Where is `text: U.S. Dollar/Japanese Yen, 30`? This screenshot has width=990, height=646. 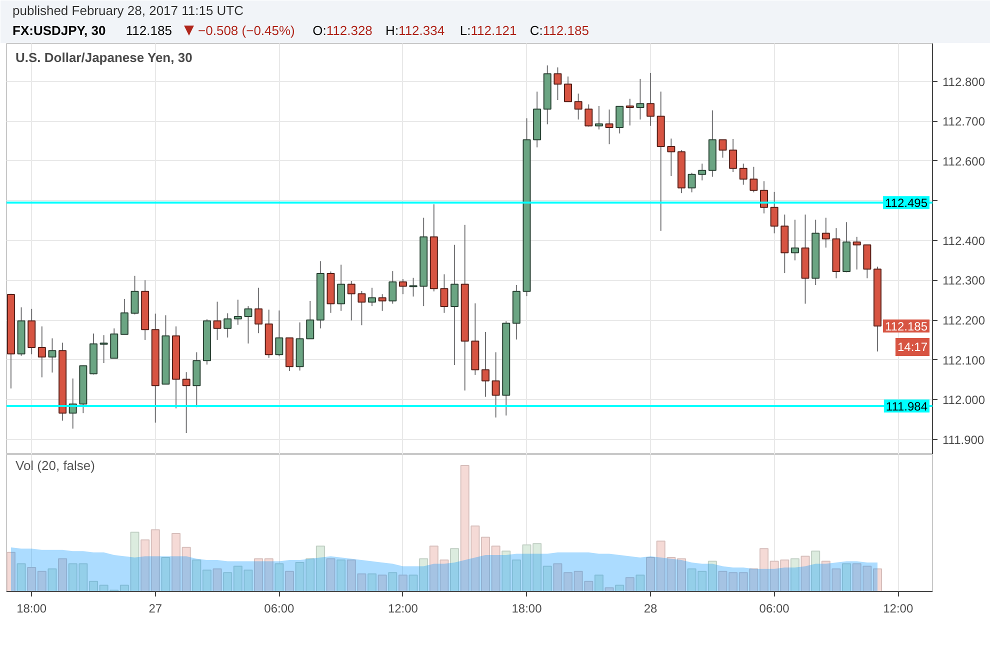
text: U.S. Dollar/Japanese Yen, 30 is located at coordinates (104, 57).